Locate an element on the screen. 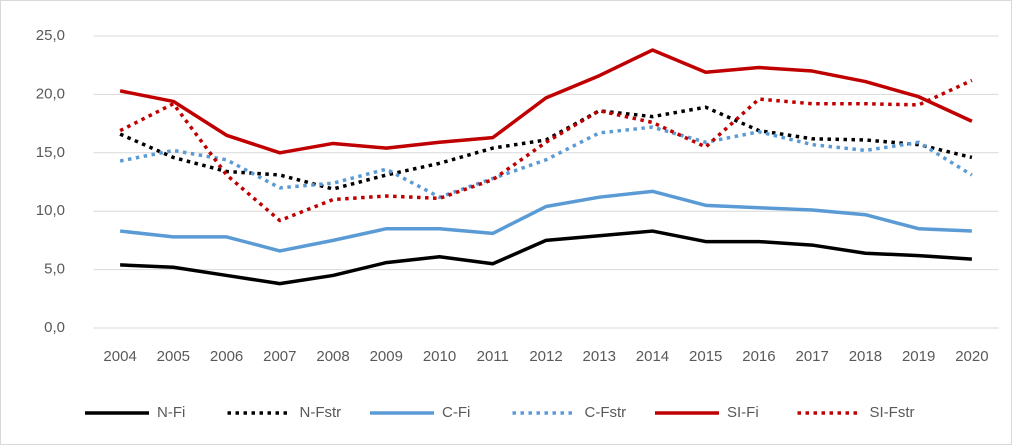  legend-label: SI-Fstr is located at coordinates (892, 412).